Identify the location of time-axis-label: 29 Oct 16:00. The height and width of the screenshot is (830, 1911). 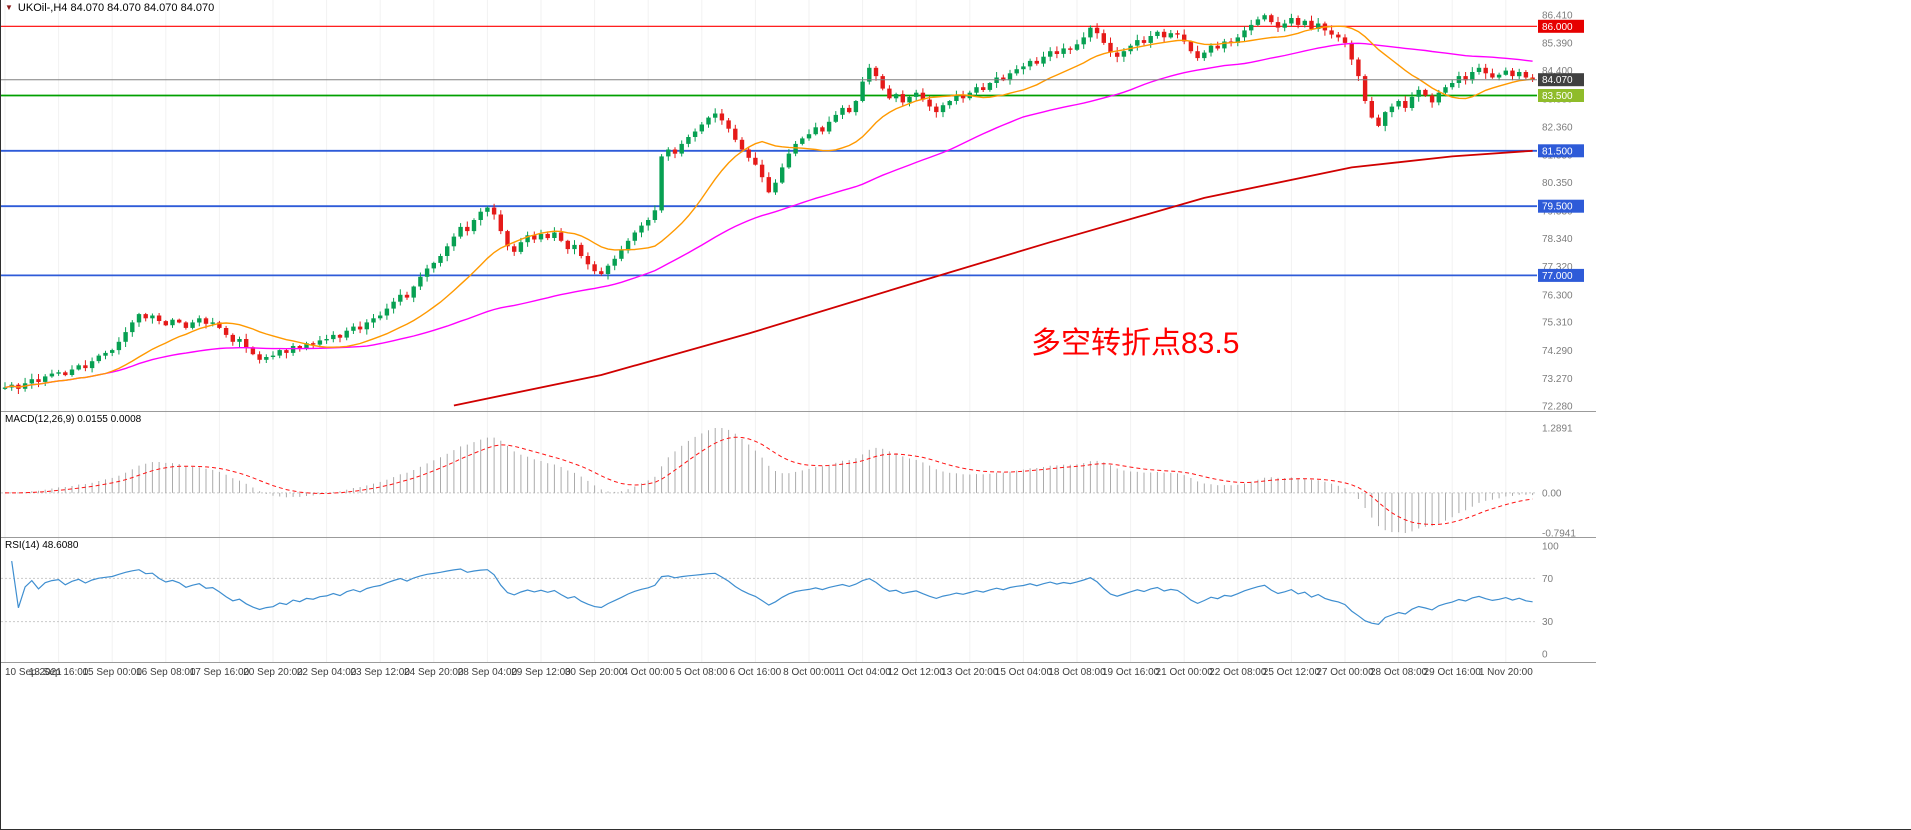
(1452, 672).